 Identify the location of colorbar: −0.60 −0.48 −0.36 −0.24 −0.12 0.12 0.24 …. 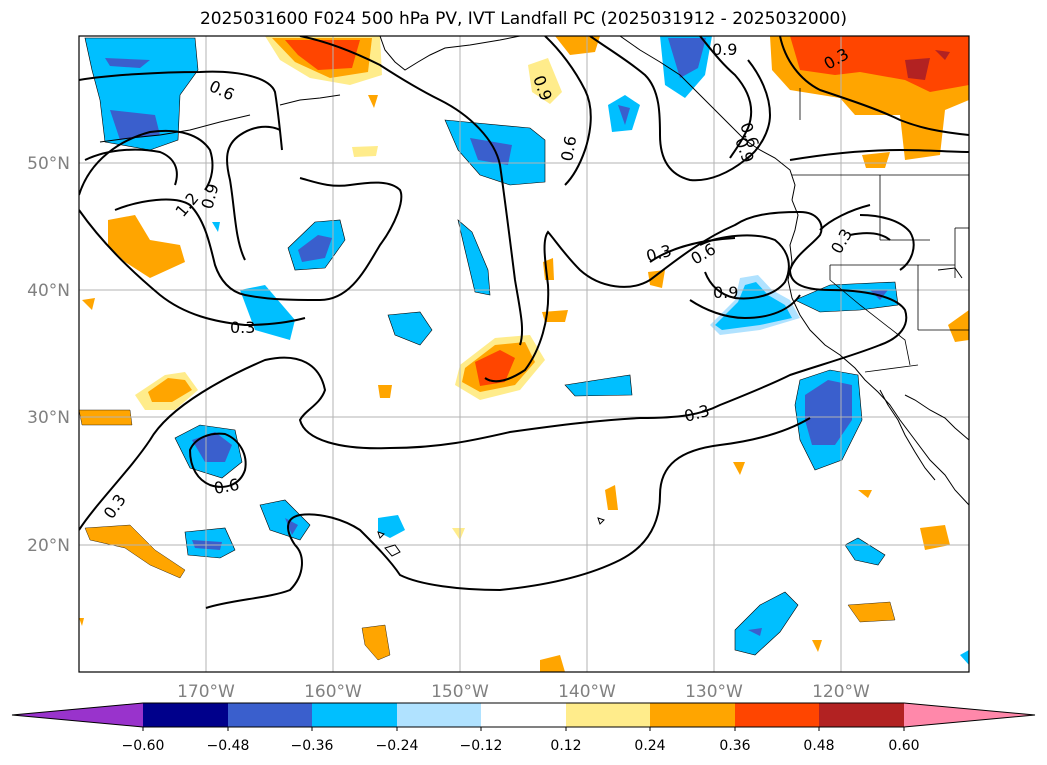
(523, 728).